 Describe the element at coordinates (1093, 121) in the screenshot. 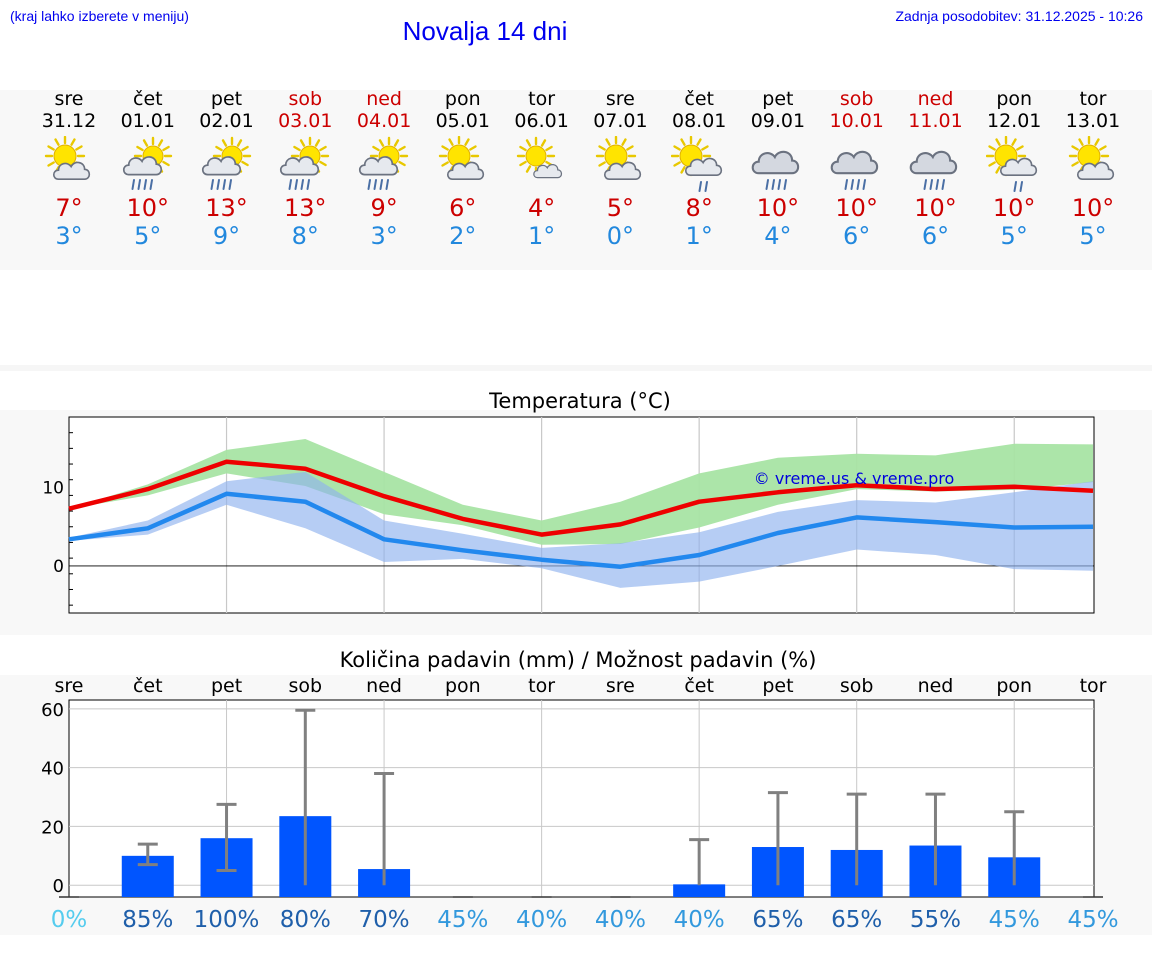

I see `day-date: 13.01` at that location.